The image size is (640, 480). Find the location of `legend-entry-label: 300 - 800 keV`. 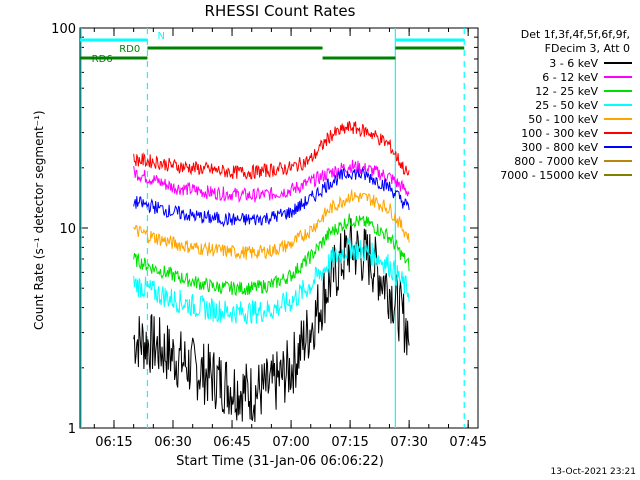

legend-entry-label: 300 - 800 keV is located at coordinates (559, 147).